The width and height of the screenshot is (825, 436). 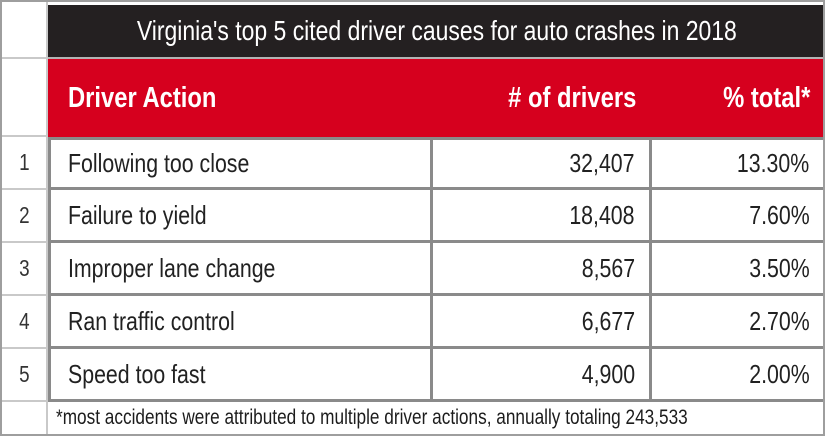 What do you see at coordinates (602, 214) in the screenshot?
I see `cell-drivers: 18,408` at bounding box center [602, 214].